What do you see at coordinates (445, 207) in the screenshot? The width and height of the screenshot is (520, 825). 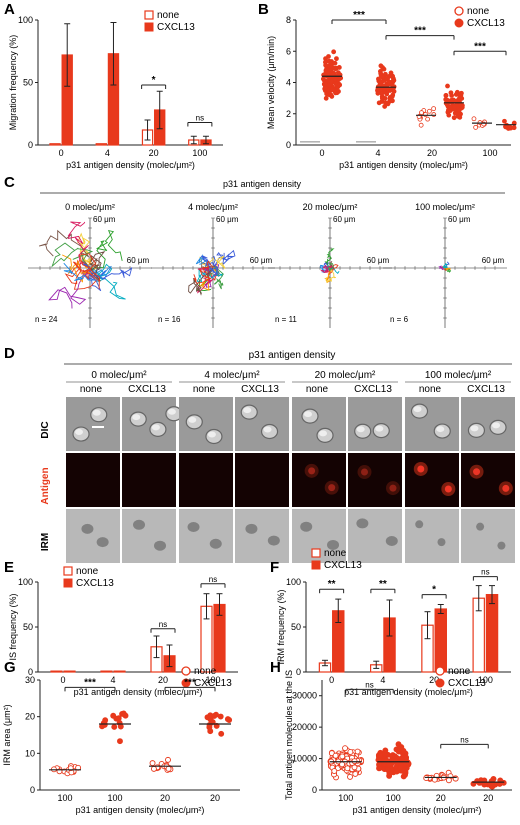 I see `density-label: 100 molec/μm²` at bounding box center [445, 207].